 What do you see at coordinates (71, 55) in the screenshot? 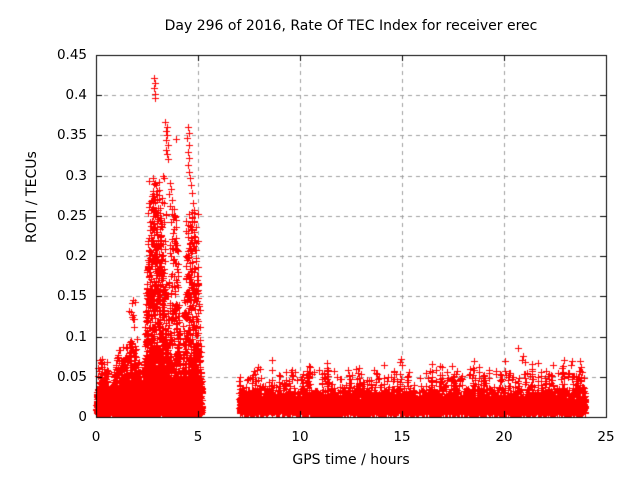
I see `y-tick-label: 0.45` at bounding box center [71, 55].